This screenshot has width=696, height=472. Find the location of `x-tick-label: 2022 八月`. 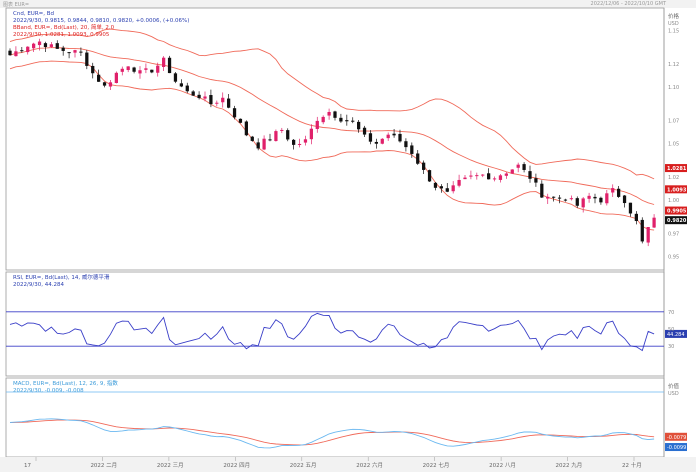

x-tick-label: 2022 八月 is located at coordinates (502, 465).